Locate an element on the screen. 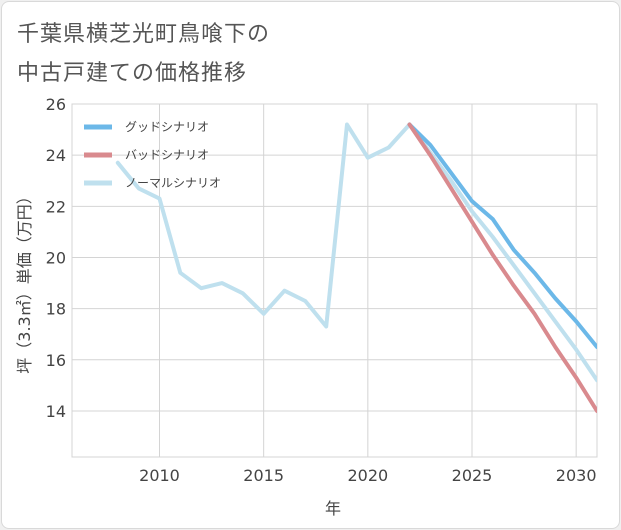 The height and width of the screenshot is (530, 621). x-tick-label: 2025 is located at coordinates (472, 475).